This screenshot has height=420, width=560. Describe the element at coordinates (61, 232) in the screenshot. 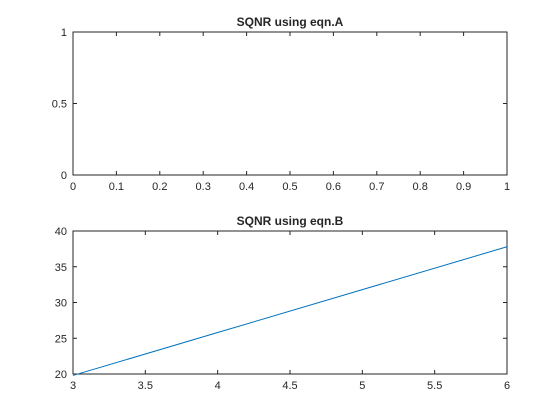

I see `y-tick-label: 40` at that location.